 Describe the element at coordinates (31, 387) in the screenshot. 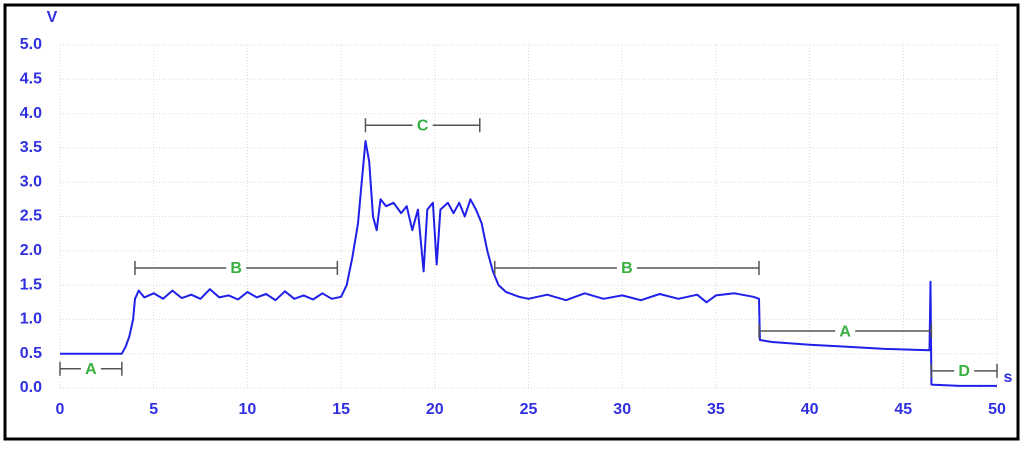

I see `y-tick-label: 0.0` at that location.